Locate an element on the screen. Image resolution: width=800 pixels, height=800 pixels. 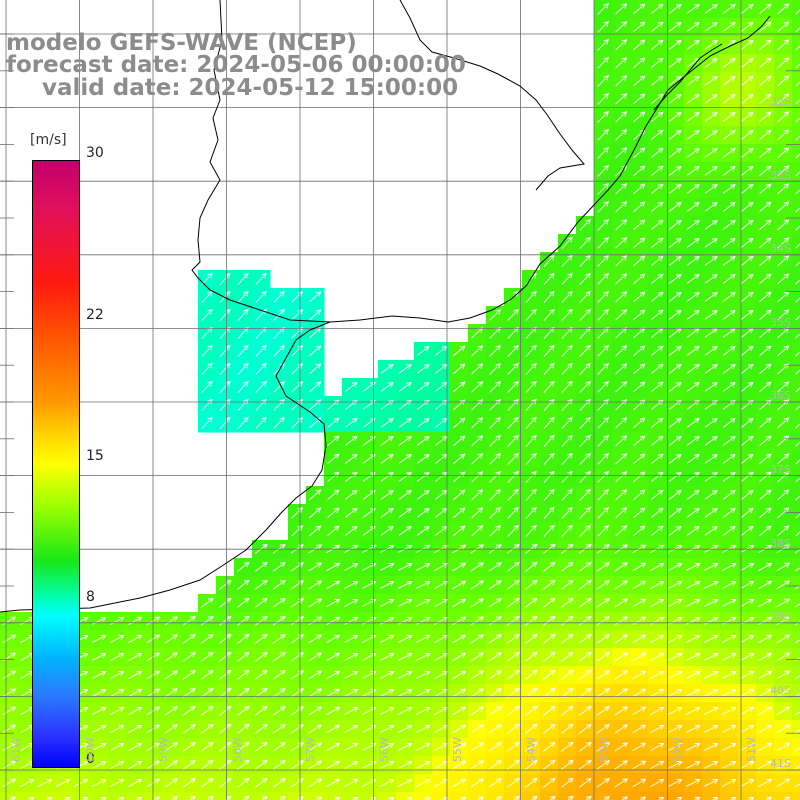
longitude-label: 58W is located at coordinates (237, 749).